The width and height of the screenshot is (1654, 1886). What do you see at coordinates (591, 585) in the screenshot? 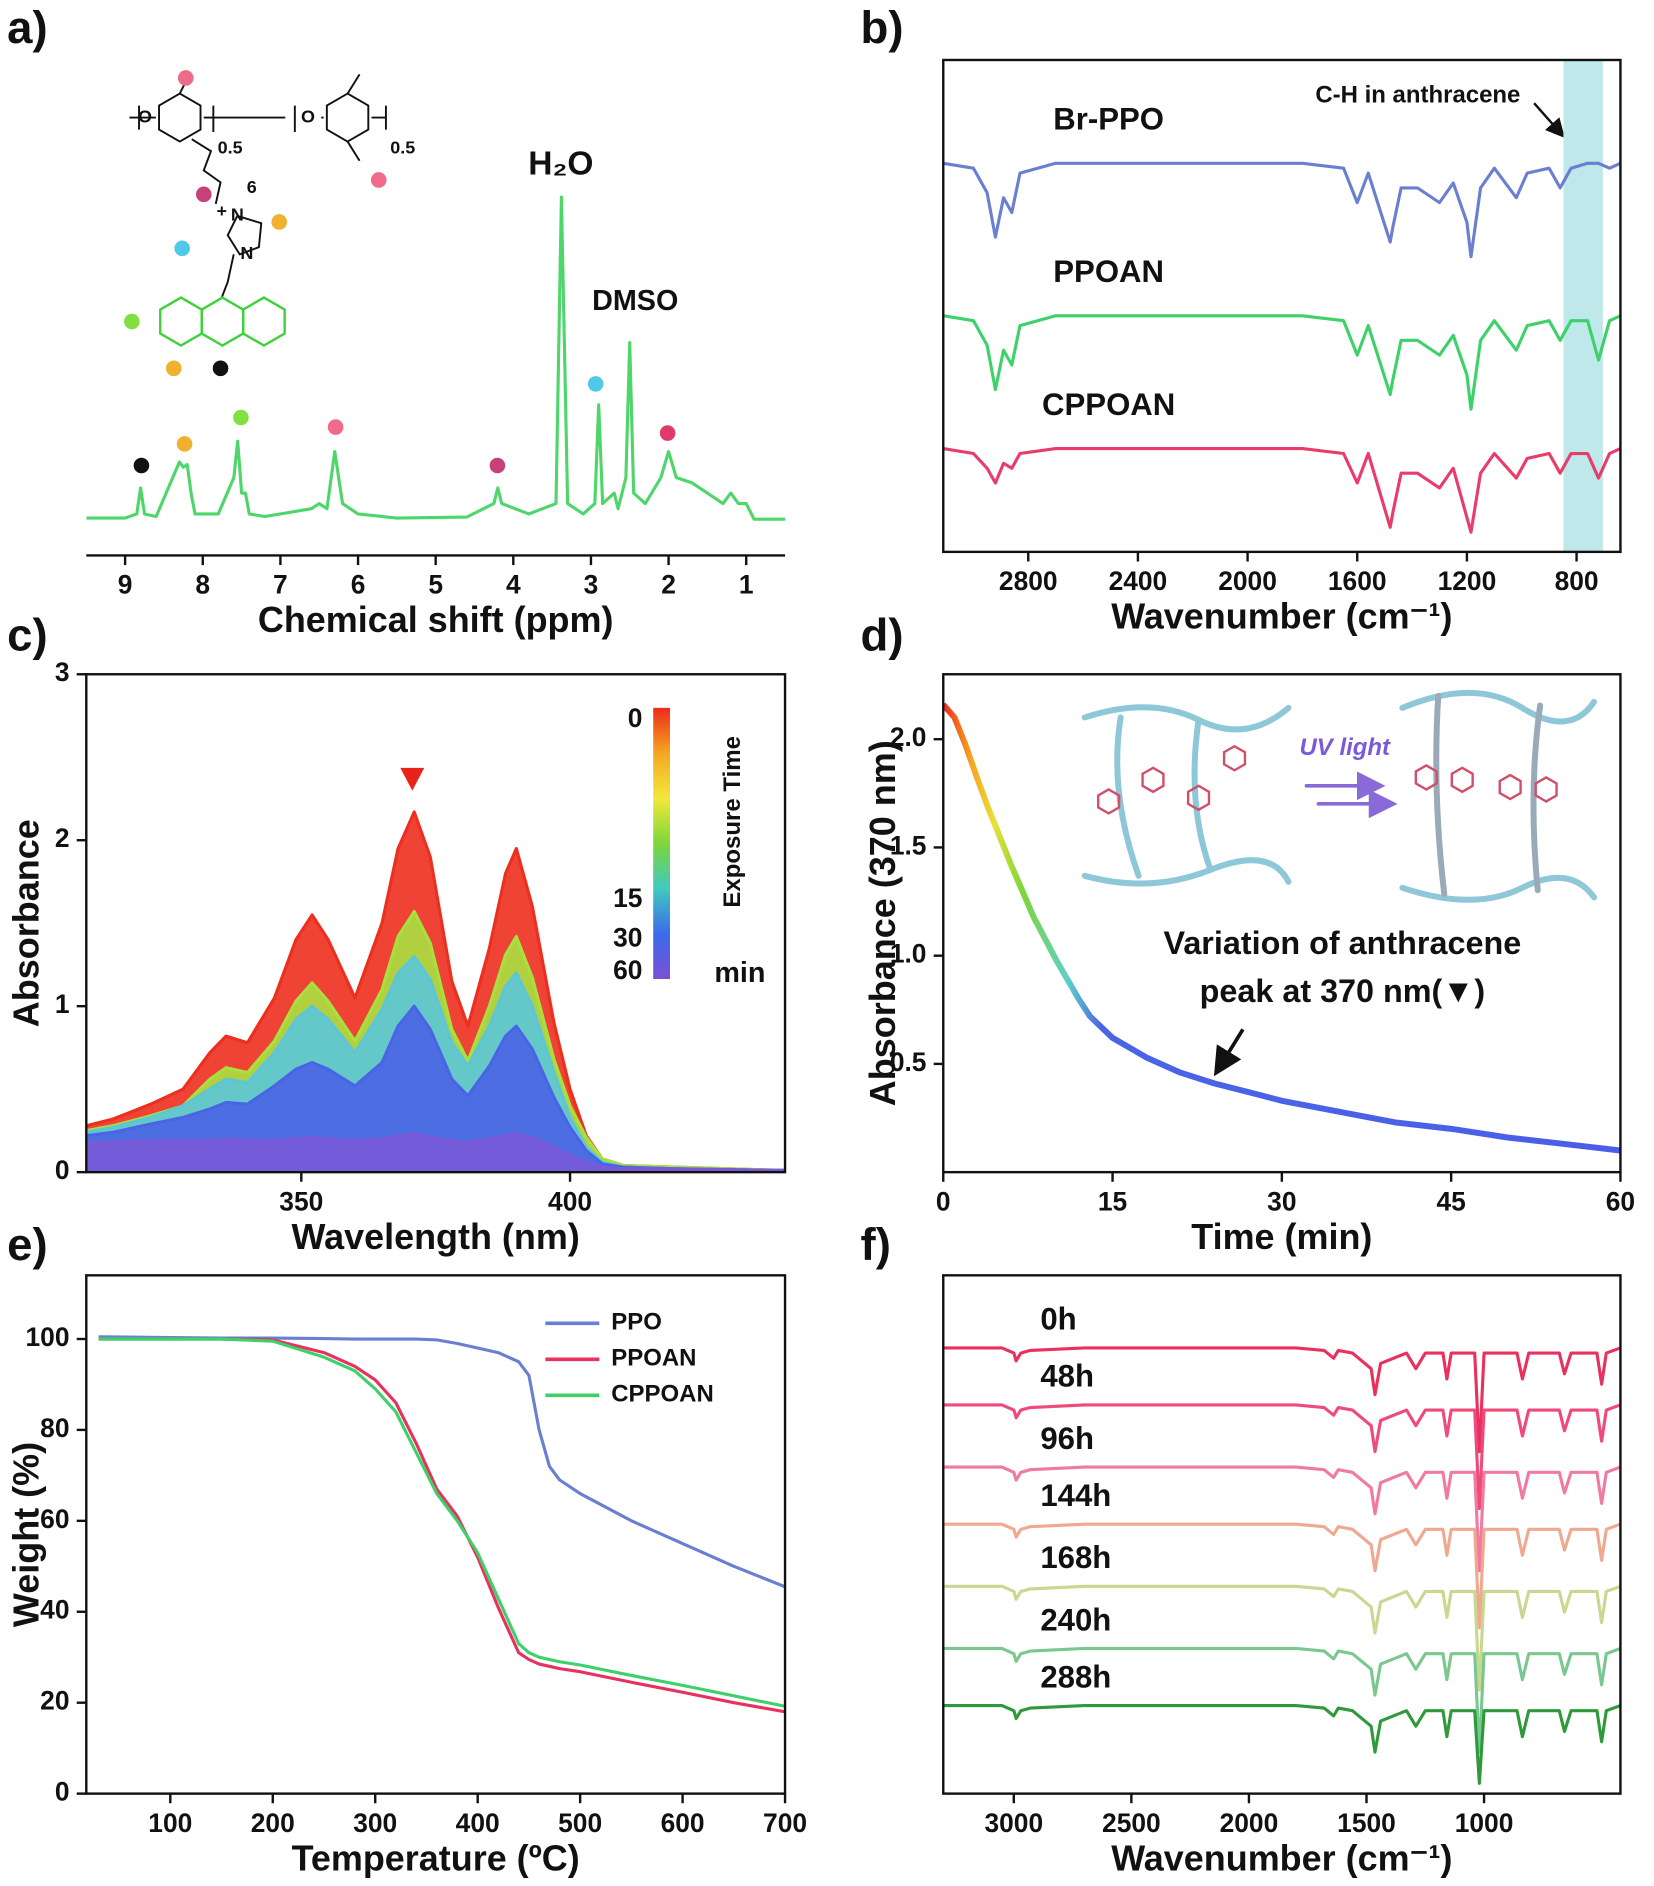
I see `x-tick-label: 3` at bounding box center [591, 585].